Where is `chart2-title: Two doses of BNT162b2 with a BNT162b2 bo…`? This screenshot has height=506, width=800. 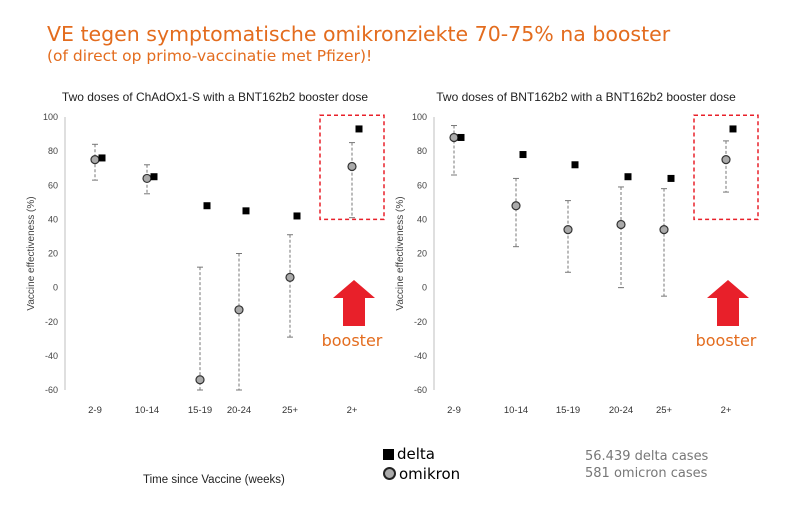 chart2-title: Two doses of BNT162b2 with a BNT162b2 bo… is located at coordinates (586, 97).